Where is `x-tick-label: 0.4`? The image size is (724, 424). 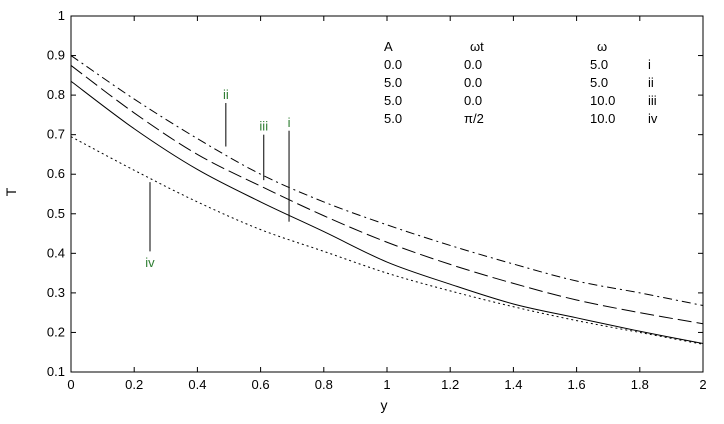 x-tick-label: 0.4 is located at coordinates (197, 384).